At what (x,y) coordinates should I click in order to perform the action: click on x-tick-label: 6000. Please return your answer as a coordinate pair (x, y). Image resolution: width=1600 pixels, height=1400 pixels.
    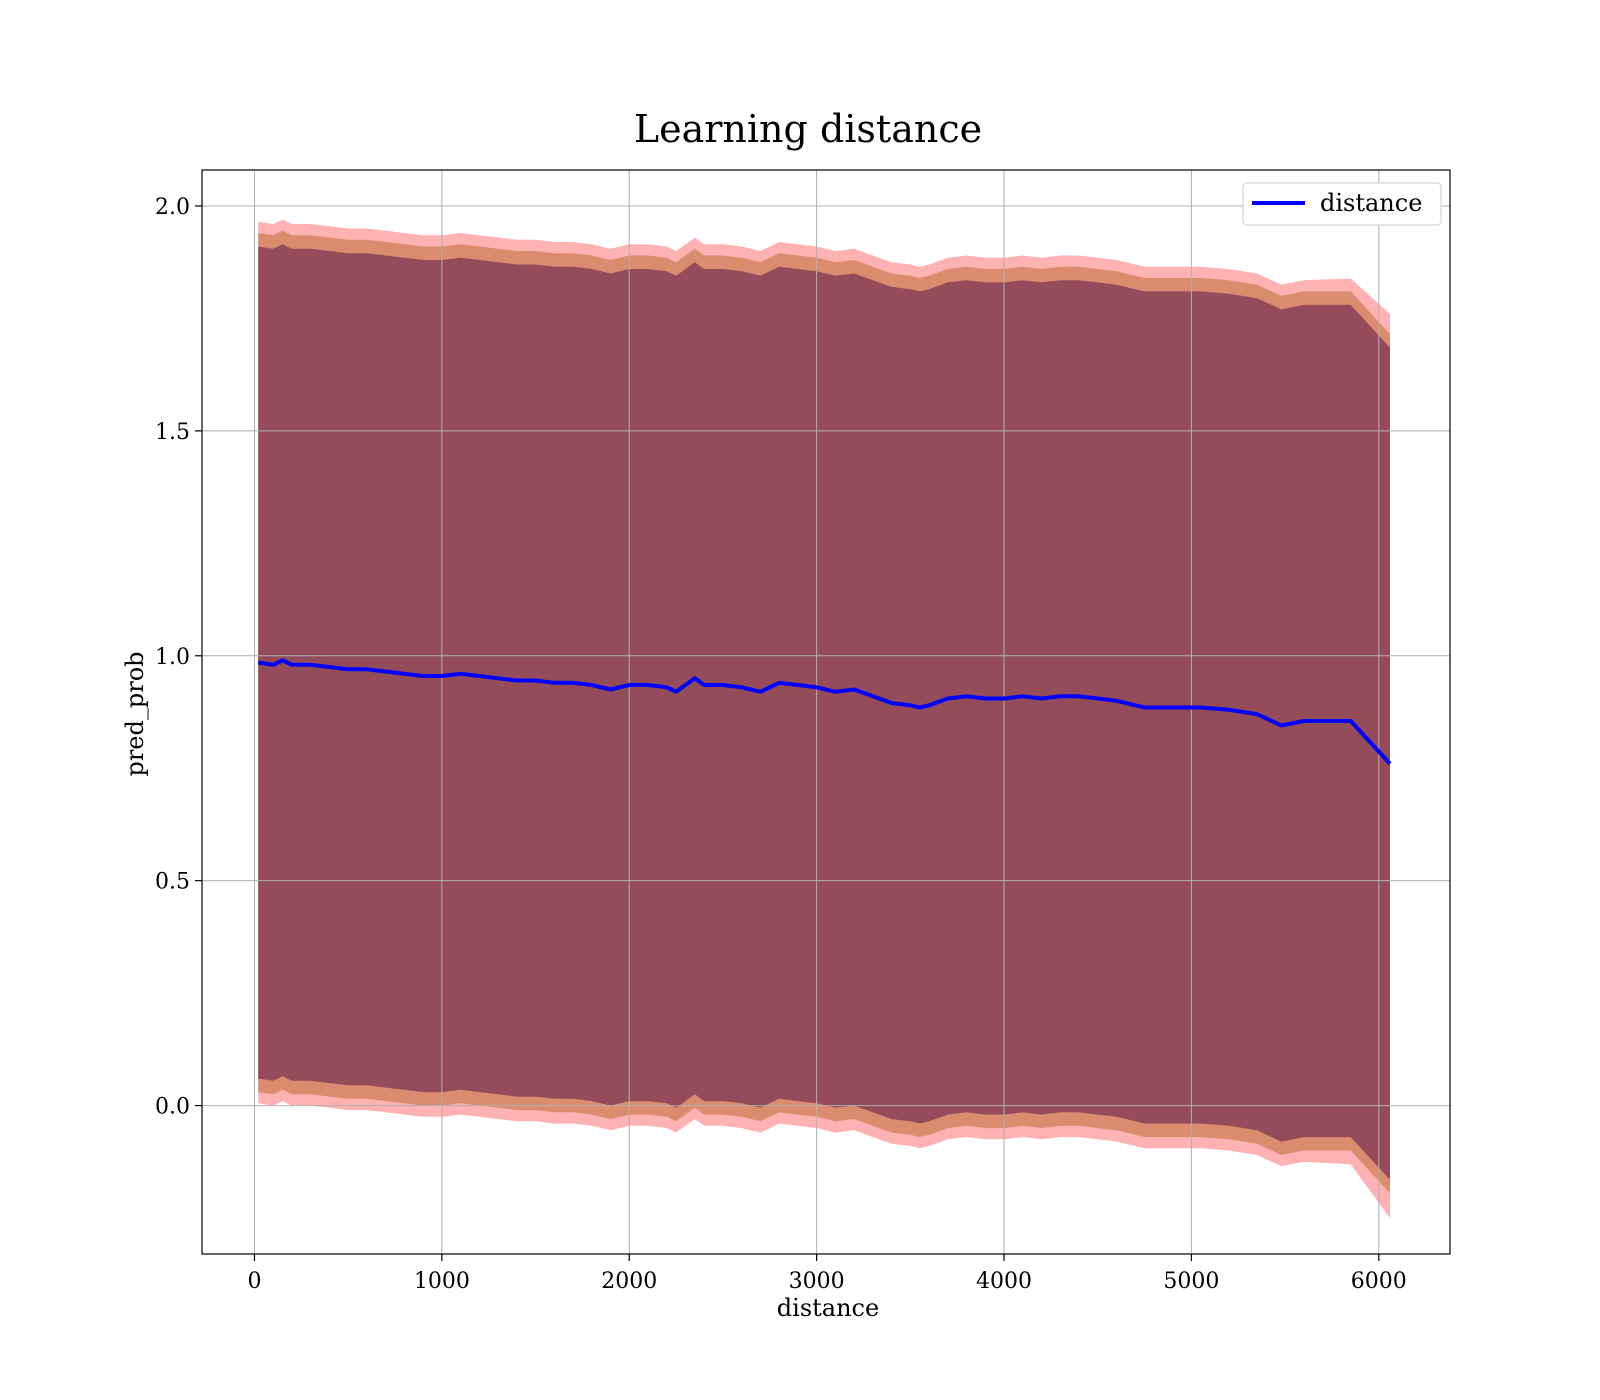
    Looking at the image, I should click on (1379, 1281).